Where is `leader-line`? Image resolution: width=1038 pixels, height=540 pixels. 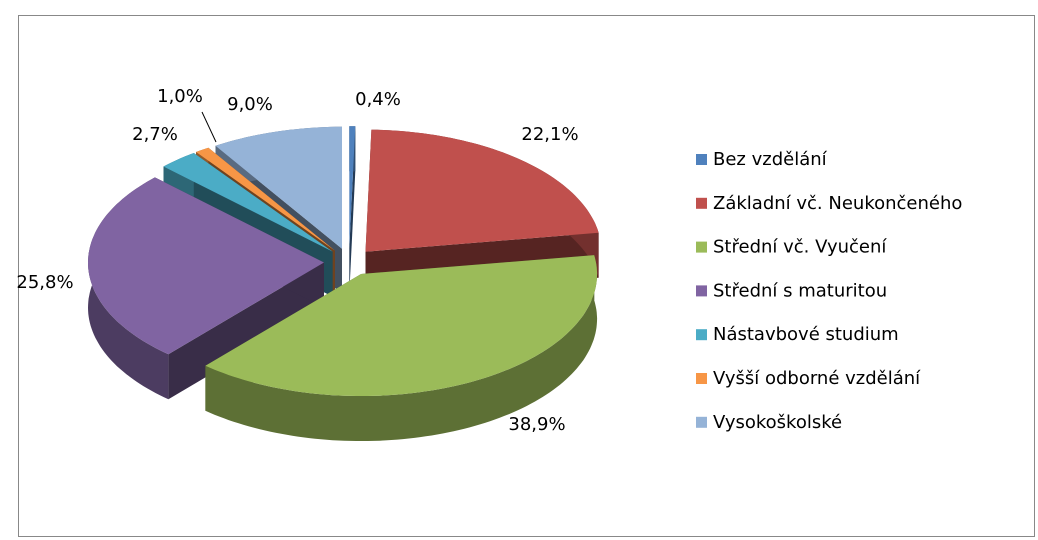
leader-line is located at coordinates (209, 127).